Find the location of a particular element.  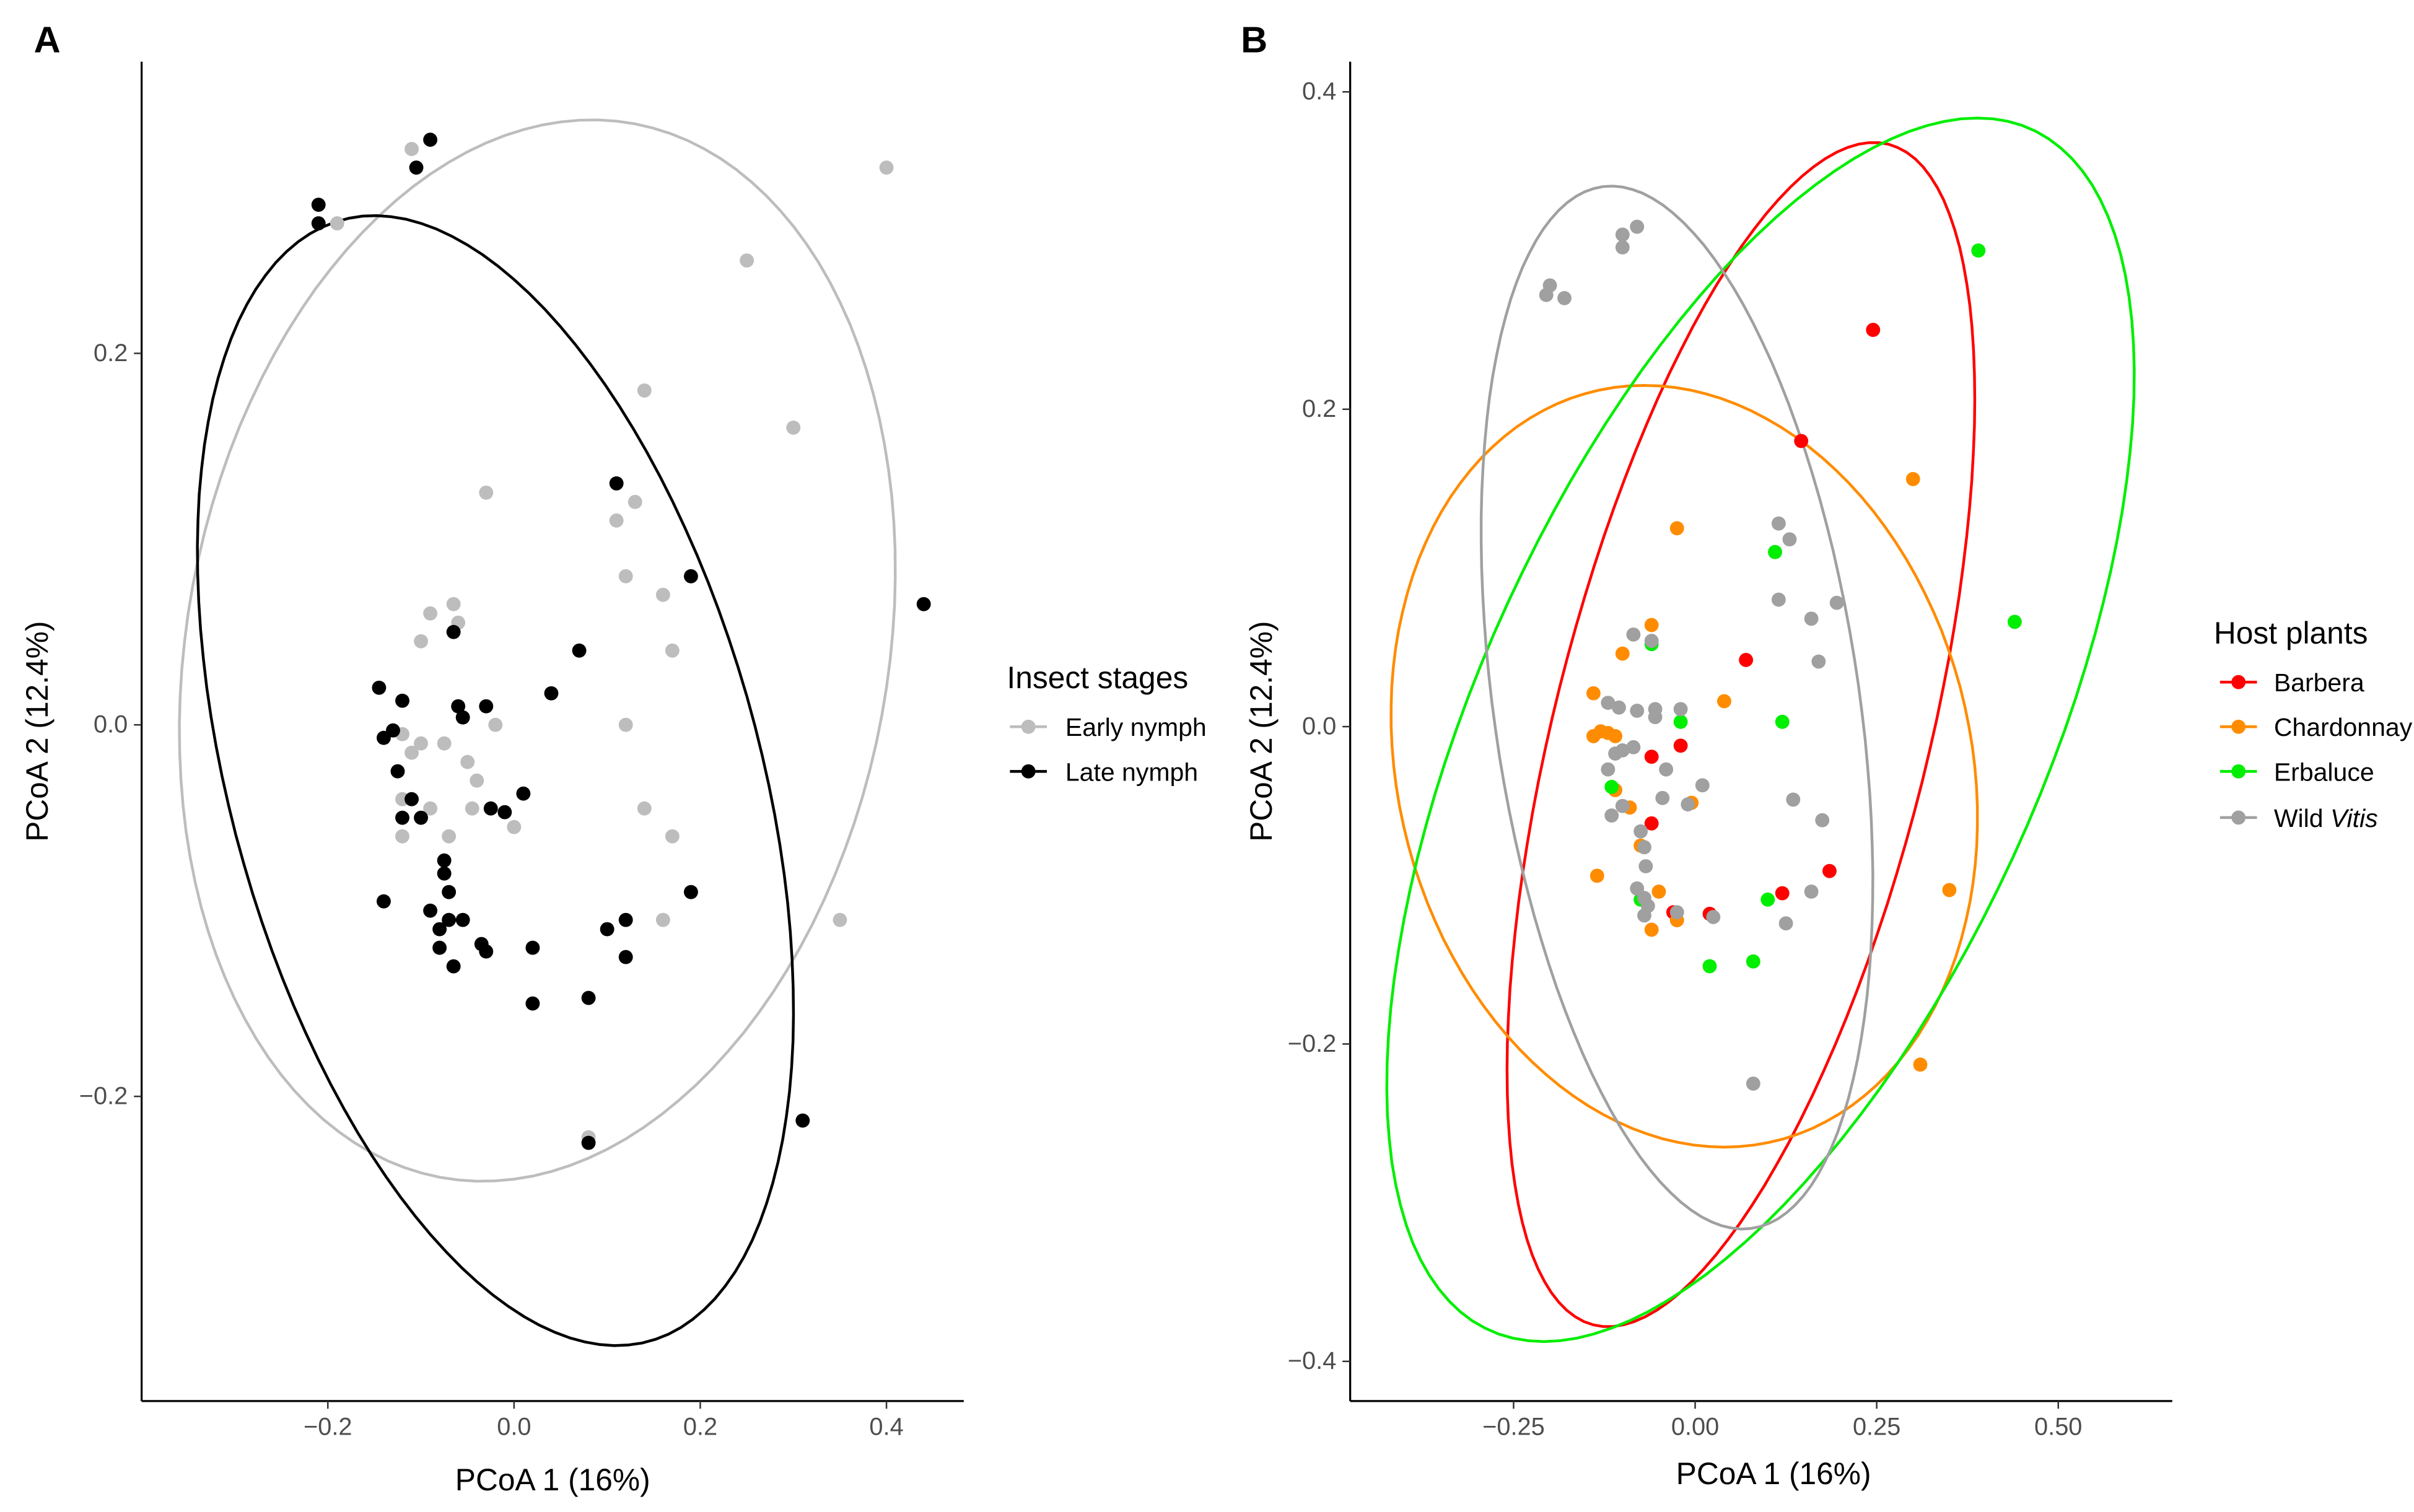

legend-label-late-nymph: Late nymph is located at coordinates (1132, 772).